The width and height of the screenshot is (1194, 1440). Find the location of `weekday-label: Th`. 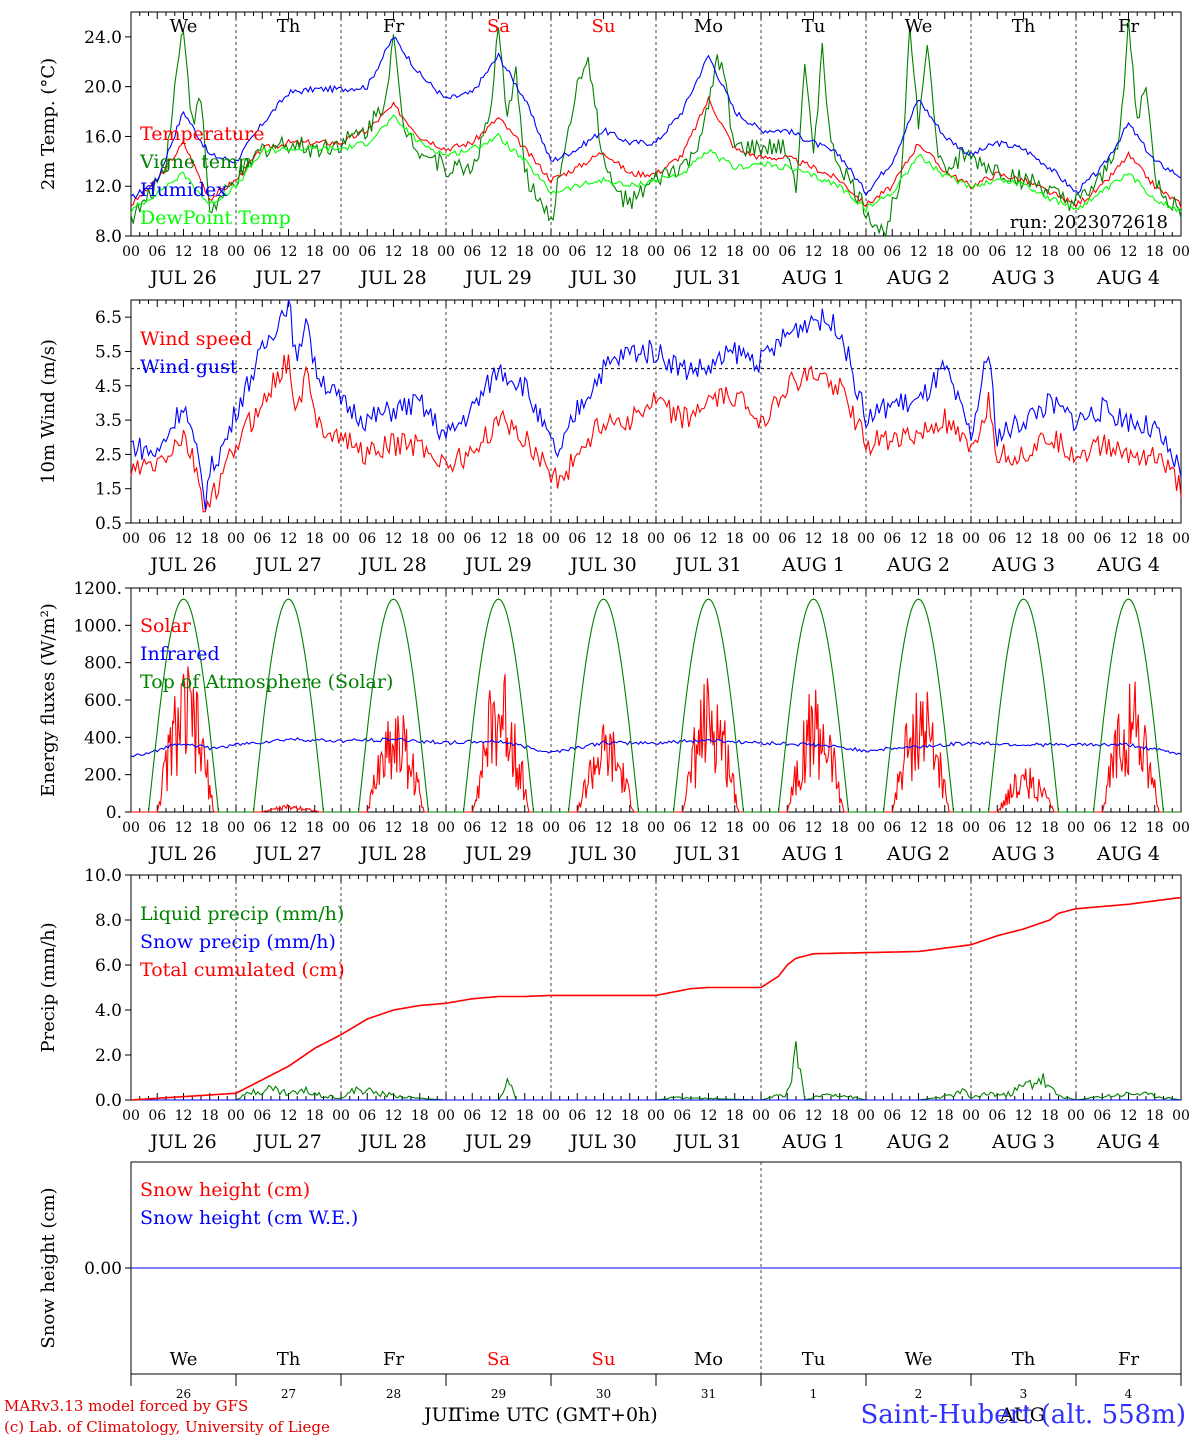

weekday-label: Th is located at coordinates (289, 1359).